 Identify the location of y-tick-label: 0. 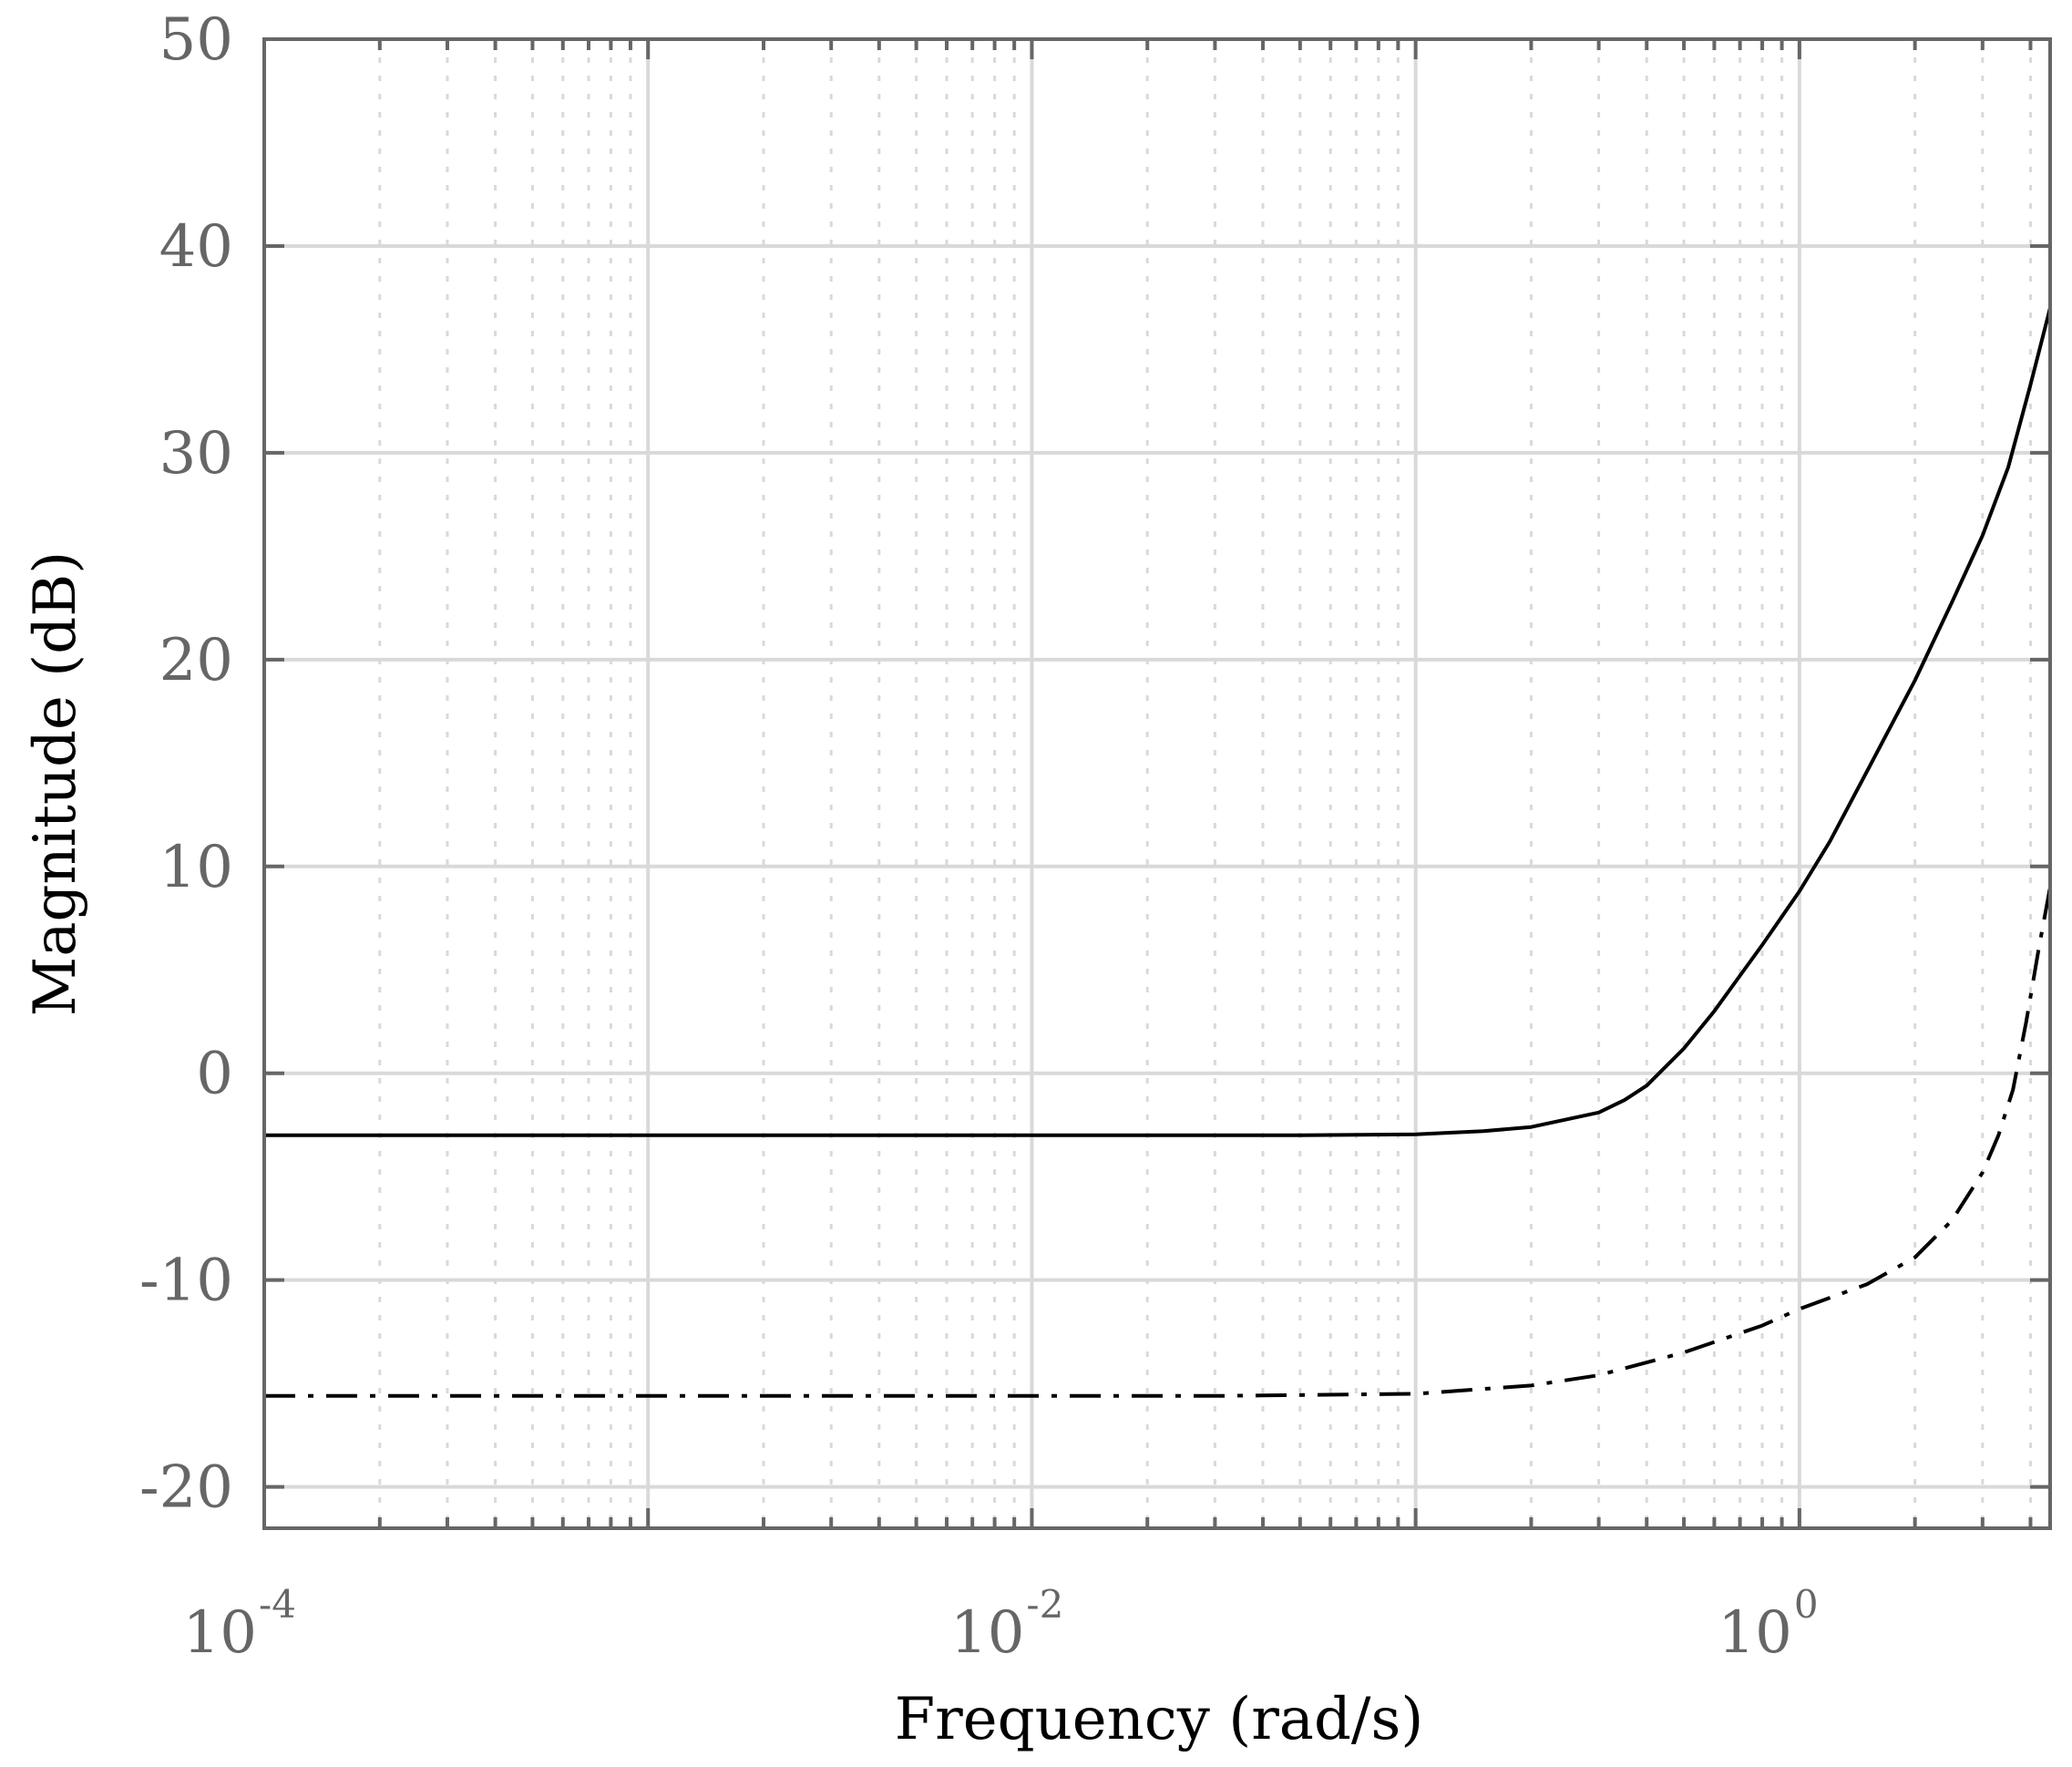
(214, 1074).